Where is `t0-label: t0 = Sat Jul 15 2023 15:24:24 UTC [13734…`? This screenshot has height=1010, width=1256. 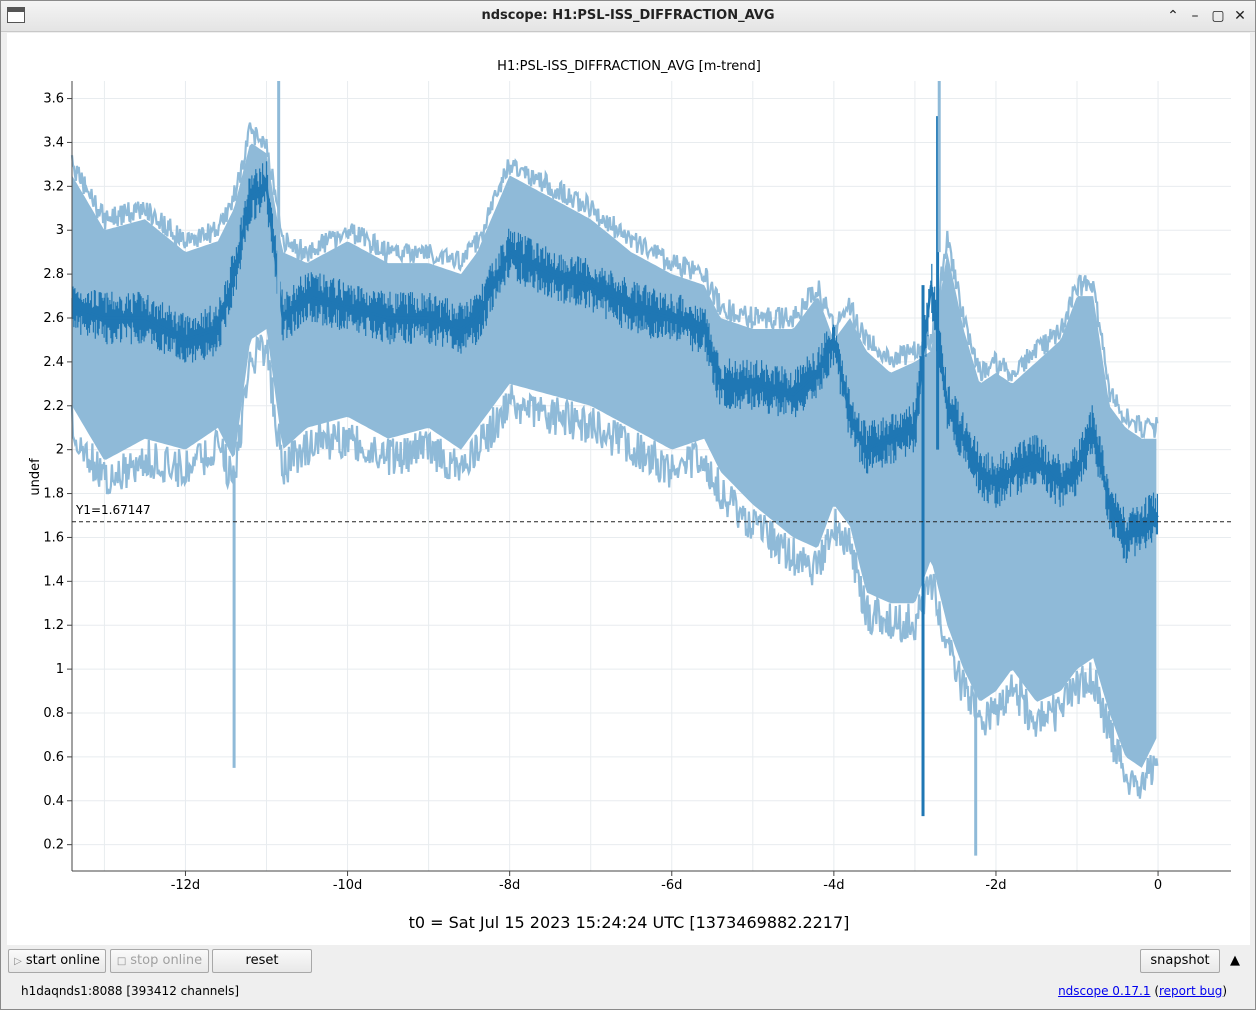
t0-label: t0 = Sat Jul 15 2023 15:24:24 UTC [13734… is located at coordinates (629, 922).